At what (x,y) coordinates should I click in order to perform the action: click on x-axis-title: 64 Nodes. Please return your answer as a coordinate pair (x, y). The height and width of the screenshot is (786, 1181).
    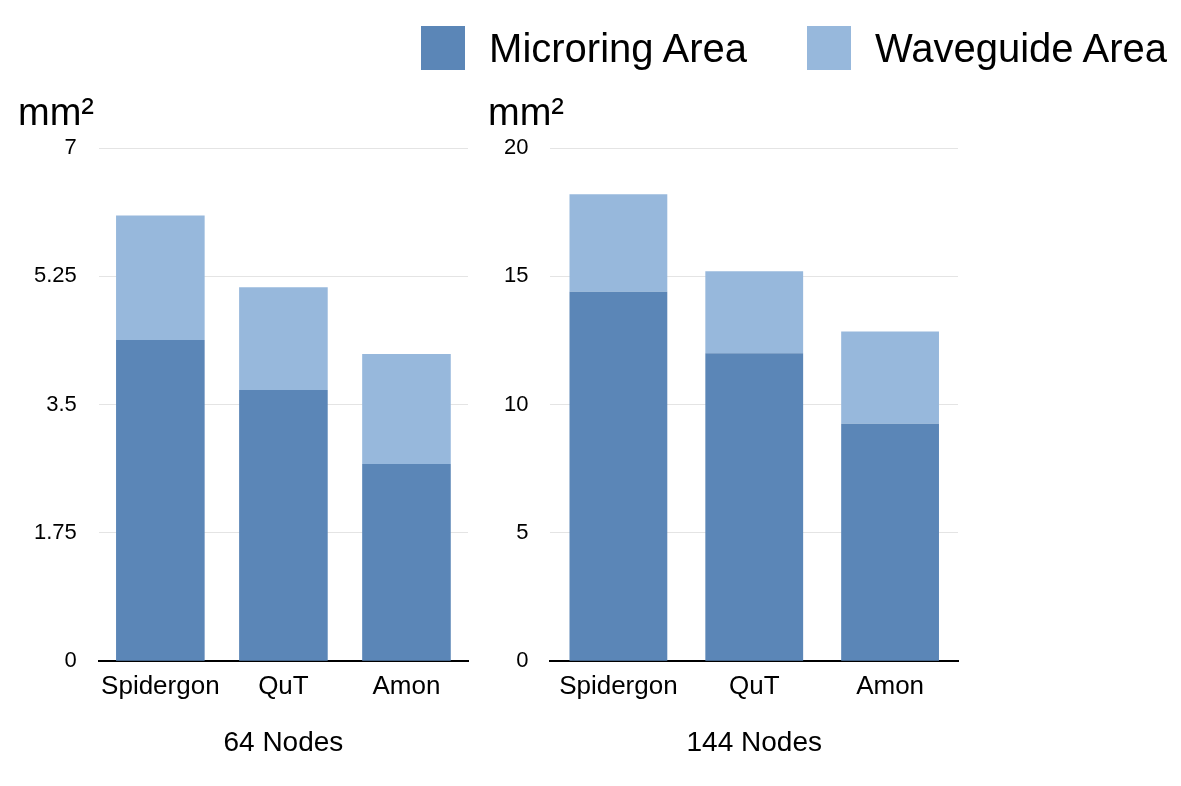
    Looking at the image, I should click on (283, 741).